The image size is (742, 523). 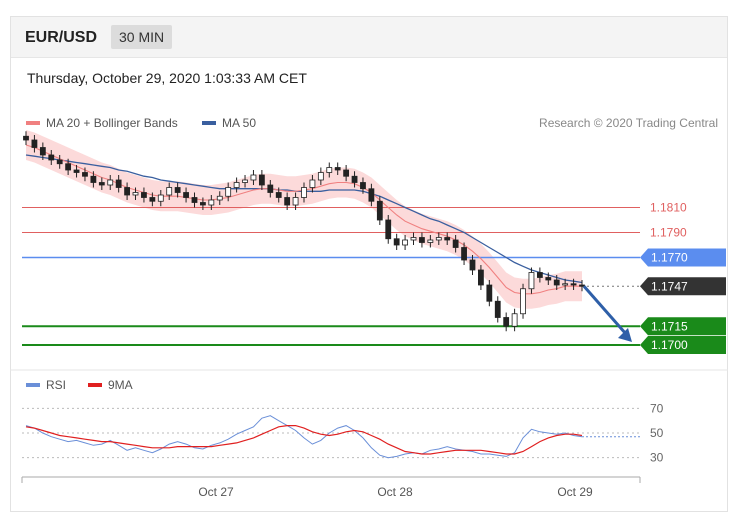 What do you see at coordinates (657, 433) in the screenshot?
I see `rsi-tick-50: 50` at bounding box center [657, 433].